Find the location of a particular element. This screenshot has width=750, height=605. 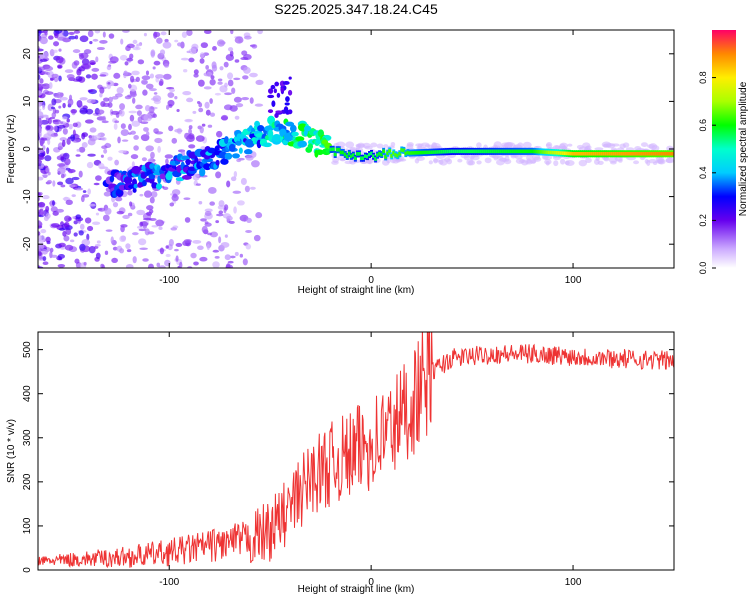

spectrogram-y-tick-label: 10 is located at coordinates (27, 101).